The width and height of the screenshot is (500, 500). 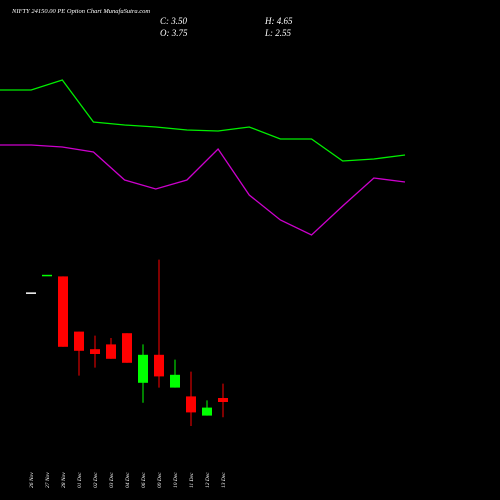 What do you see at coordinates (224, 480) in the screenshot?
I see `x-tick-label: 13 Dec` at bounding box center [224, 480].